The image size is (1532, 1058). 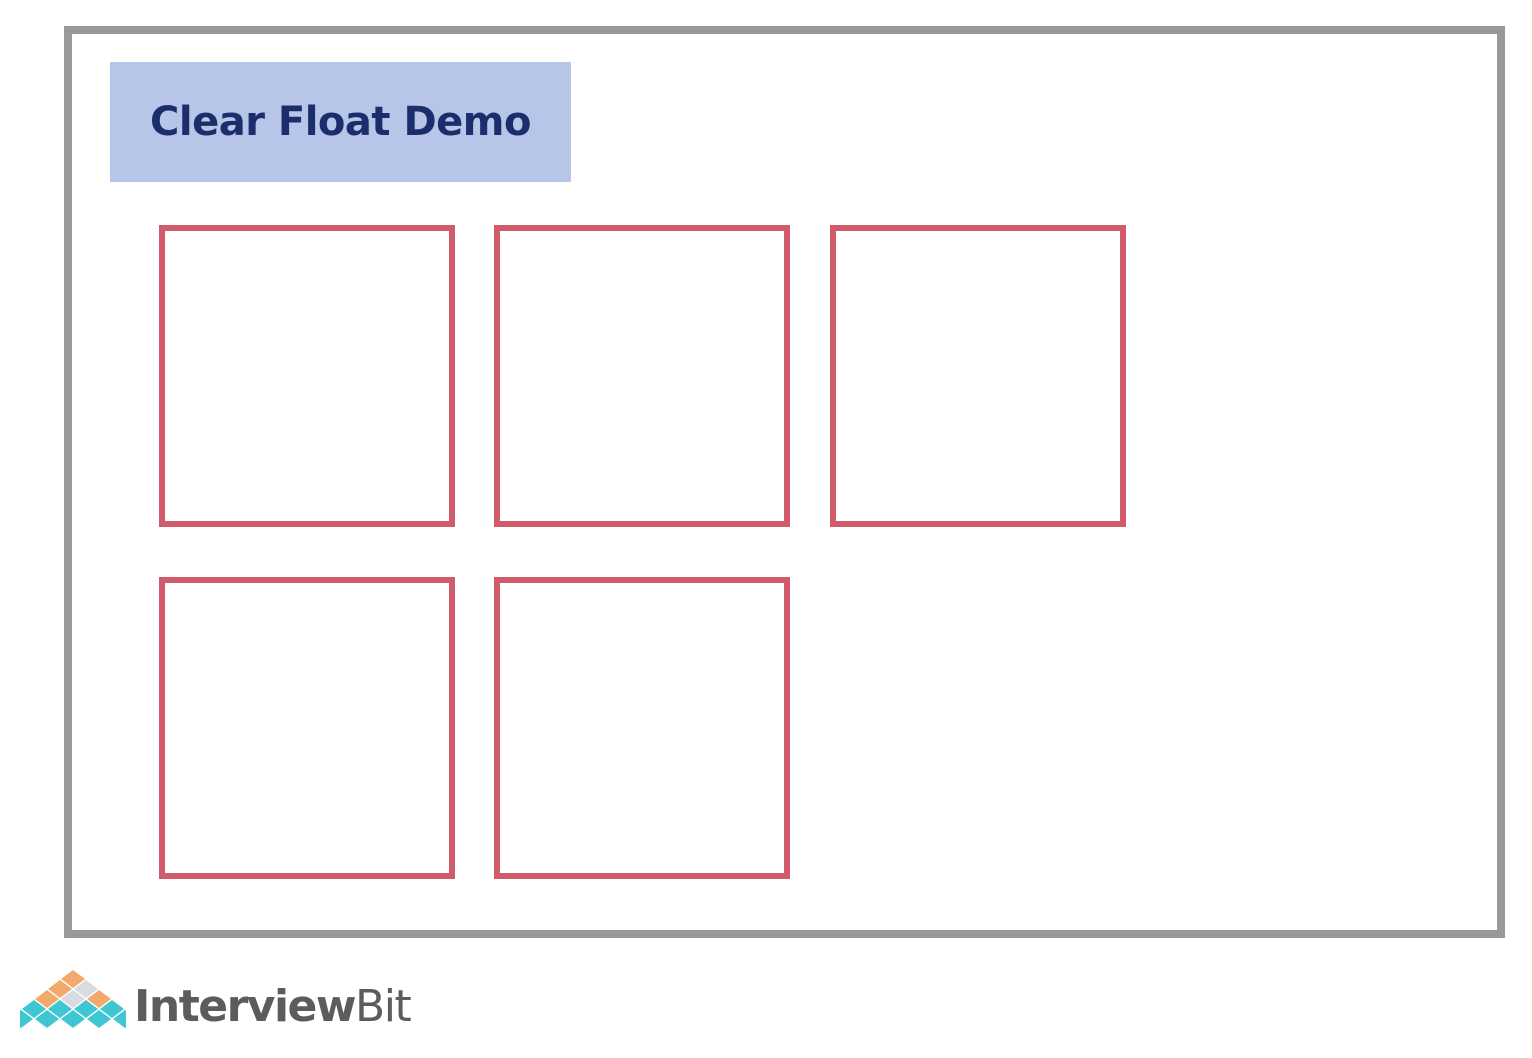 I want to click on interviewbit-logo: InterviewBit, so click(x=215, y=1004).